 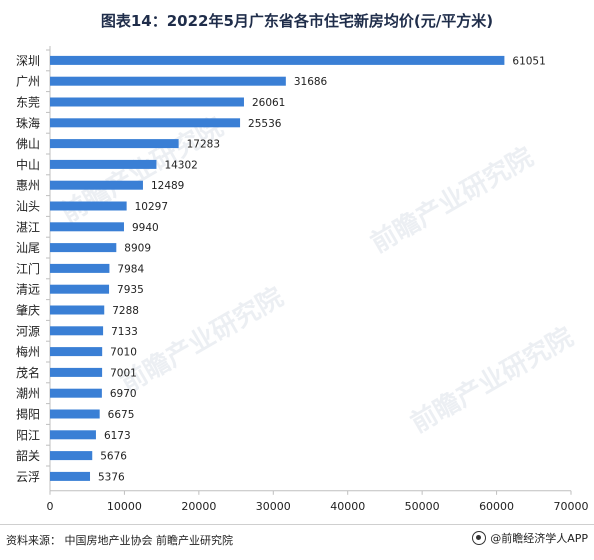 I want to click on data-label: 14302, so click(x=180, y=165).